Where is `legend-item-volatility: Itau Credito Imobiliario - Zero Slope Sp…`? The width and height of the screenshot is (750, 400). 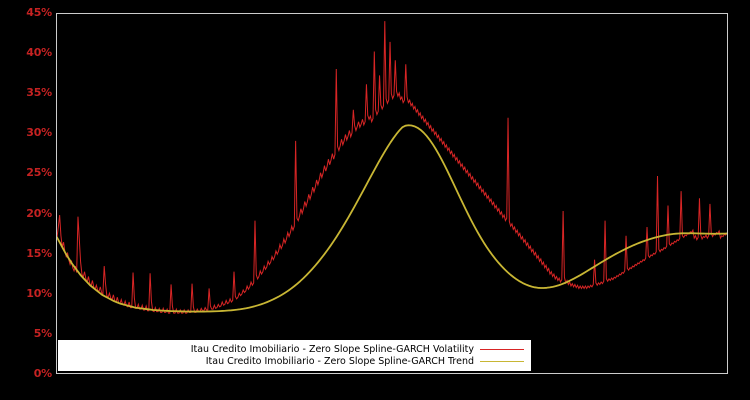 legend-item-volatility: Itau Credito Imobiliario - Zero Slope Sp… is located at coordinates (292, 349).